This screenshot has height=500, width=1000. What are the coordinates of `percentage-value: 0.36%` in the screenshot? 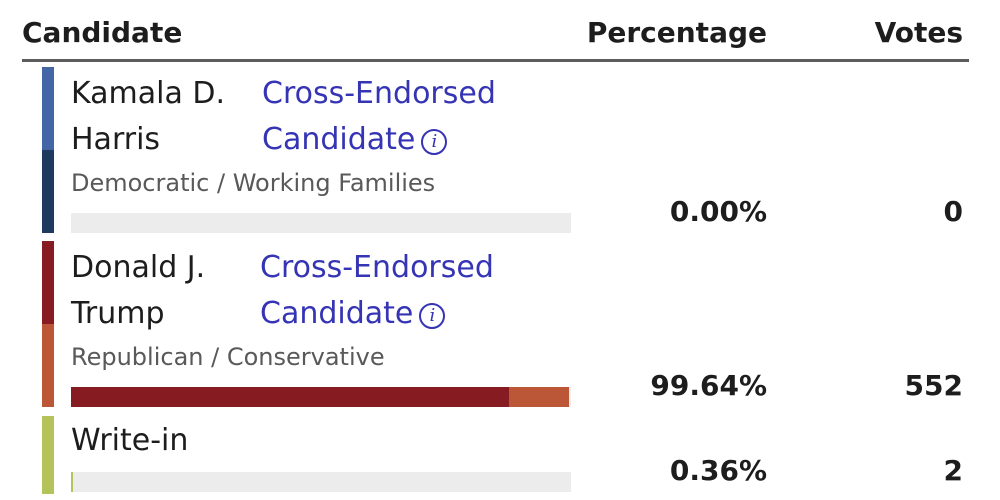 It's located at (718, 470).